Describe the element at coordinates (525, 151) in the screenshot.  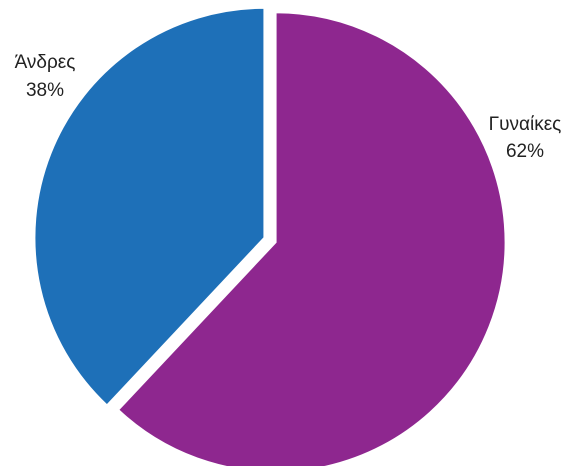
I see `slice-value-label: 62%` at that location.